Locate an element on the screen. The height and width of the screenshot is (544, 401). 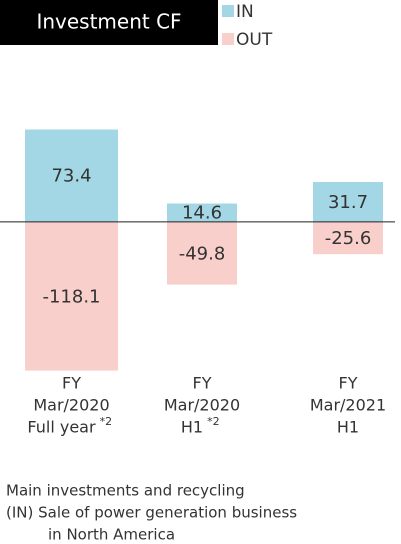
x-tick-label: Mar/2021 is located at coordinates (348, 405).